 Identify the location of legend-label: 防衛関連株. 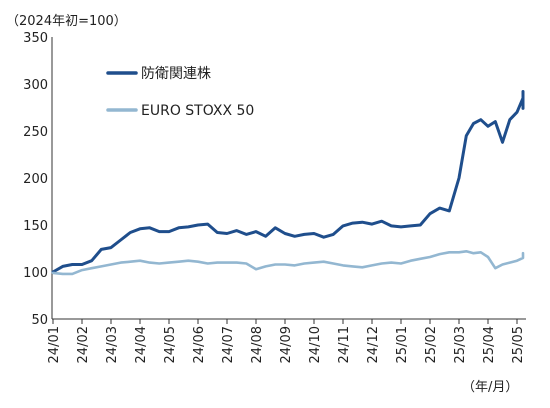
(176, 74).